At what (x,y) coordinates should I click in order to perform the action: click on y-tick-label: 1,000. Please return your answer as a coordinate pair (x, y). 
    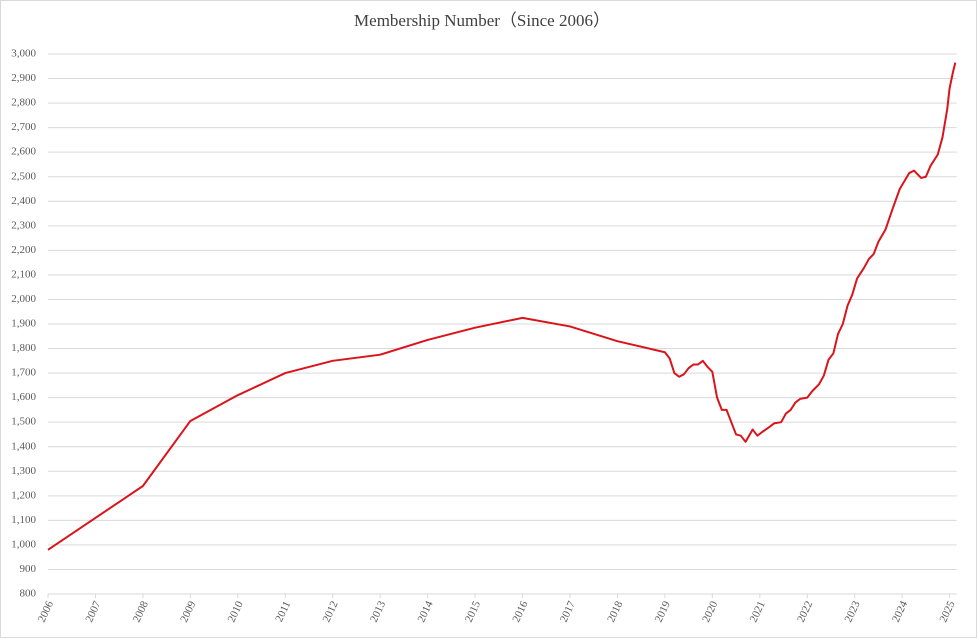
    Looking at the image, I should click on (23, 544).